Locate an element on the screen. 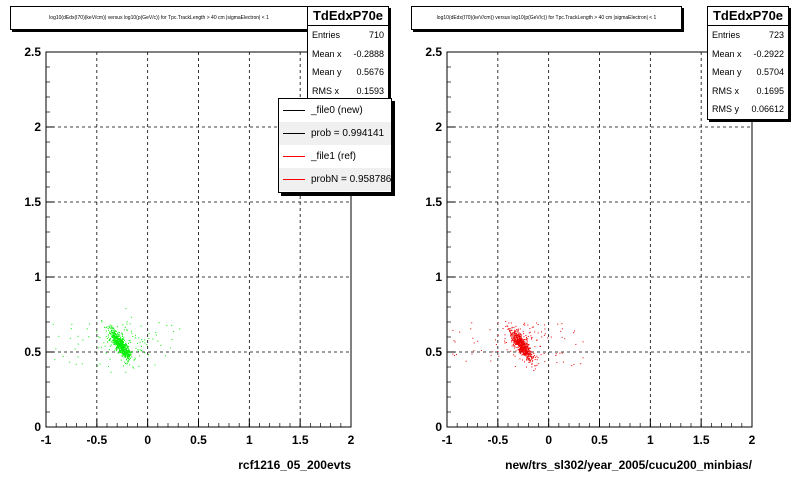 This screenshot has width=800, height=480. stats-title-right: TdEdxP70e is located at coordinates (748, 16).